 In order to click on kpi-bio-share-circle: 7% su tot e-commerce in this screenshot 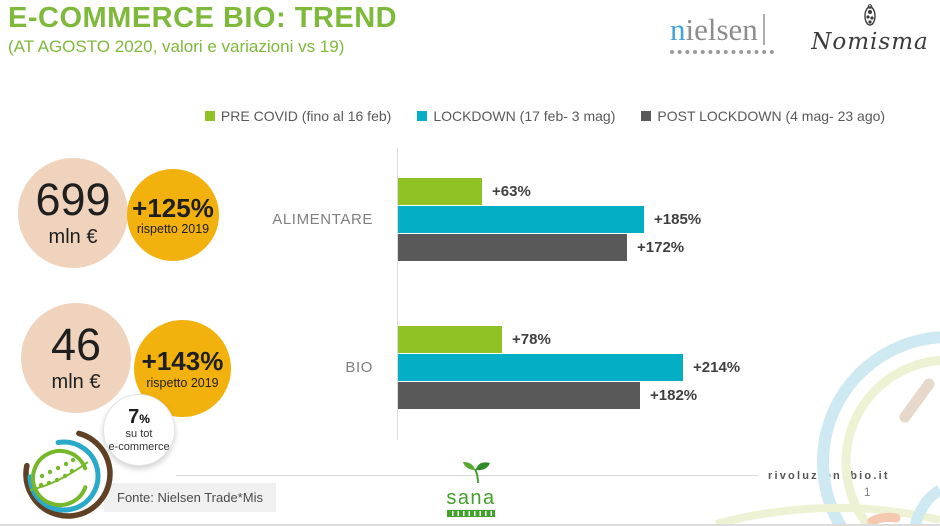, I will do `click(139, 430)`.